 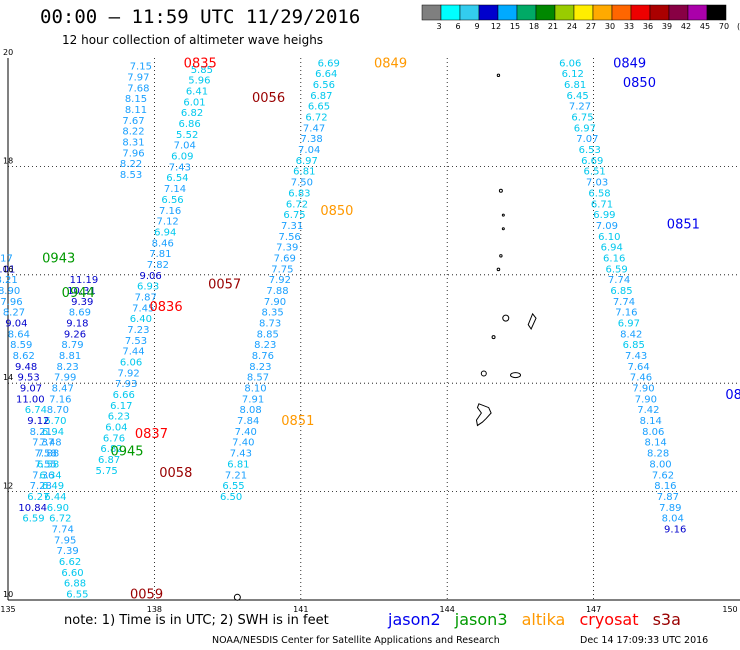 What do you see at coordinates (609, 619) in the screenshot?
I see `legend-cryosat: cryosat` at bounding box center [609, 619].